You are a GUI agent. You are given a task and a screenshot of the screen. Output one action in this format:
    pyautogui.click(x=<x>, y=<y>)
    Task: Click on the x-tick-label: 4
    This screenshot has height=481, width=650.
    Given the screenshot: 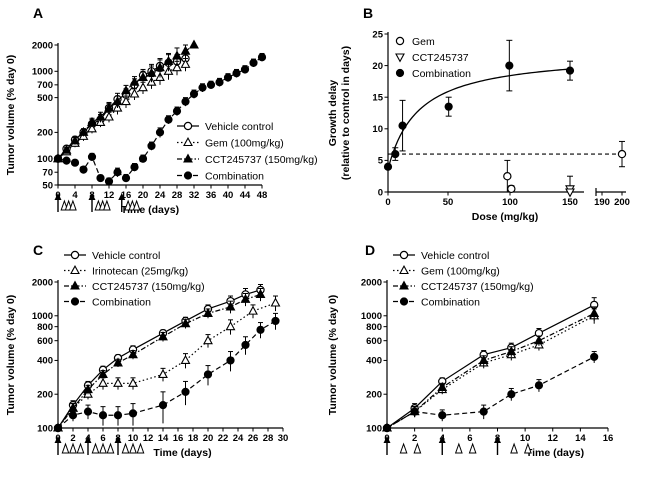 What is the action you would take?
    pyautogui.click(x=75, y=195)
    